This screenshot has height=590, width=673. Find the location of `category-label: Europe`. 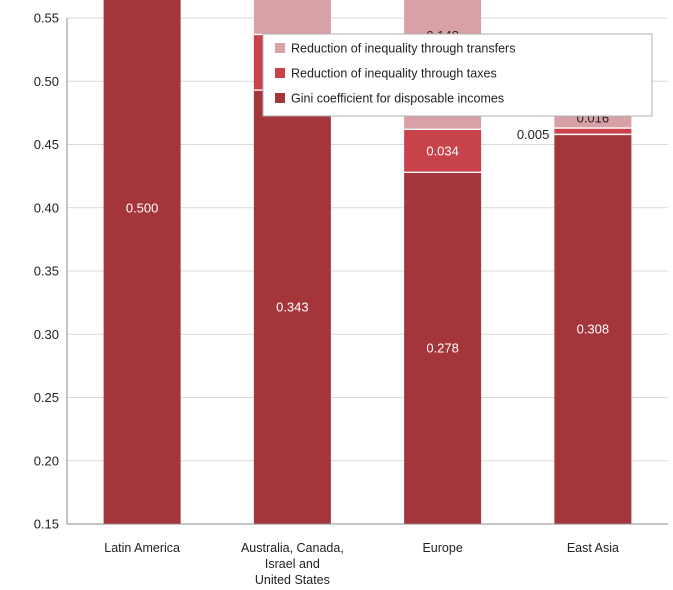

category-label: Europe is located at coordinates (442, 548).